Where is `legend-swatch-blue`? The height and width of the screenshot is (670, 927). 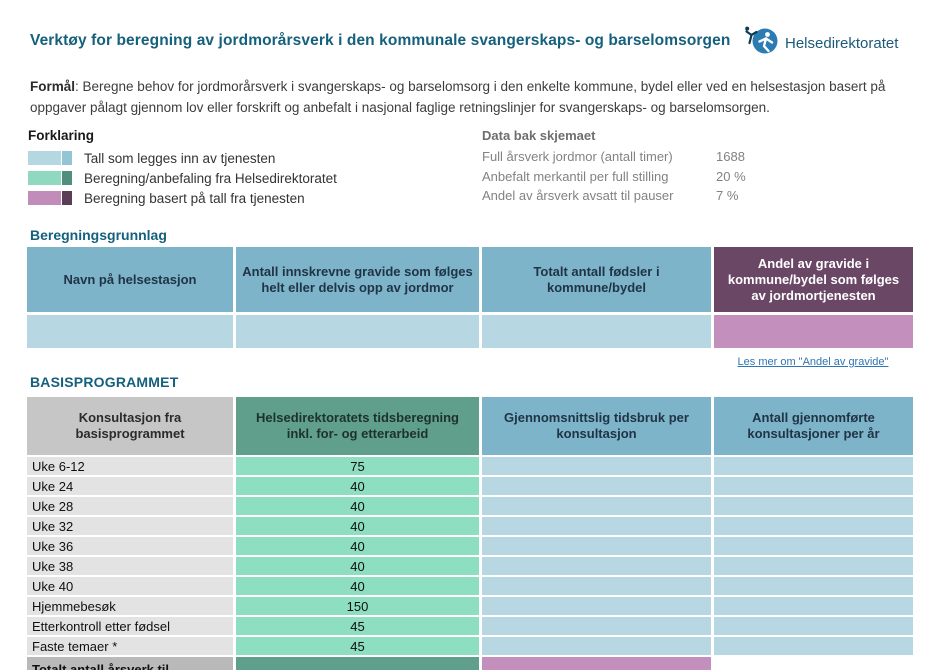
legend-swatch-blue is located at coordinates (50, 158).